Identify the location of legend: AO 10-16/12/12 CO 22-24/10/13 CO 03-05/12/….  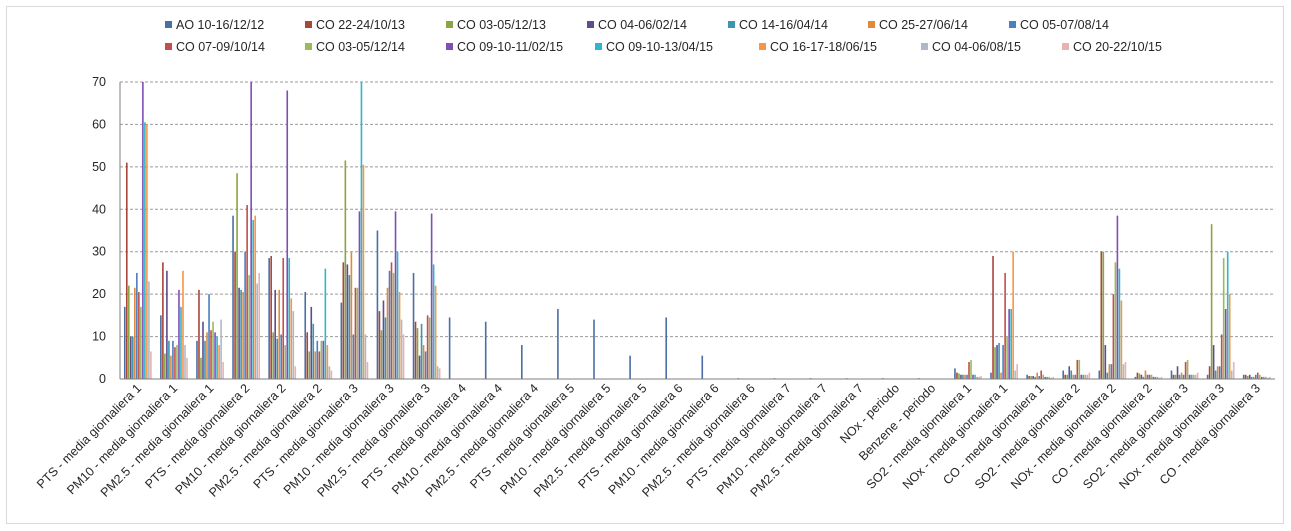
(663, 36).